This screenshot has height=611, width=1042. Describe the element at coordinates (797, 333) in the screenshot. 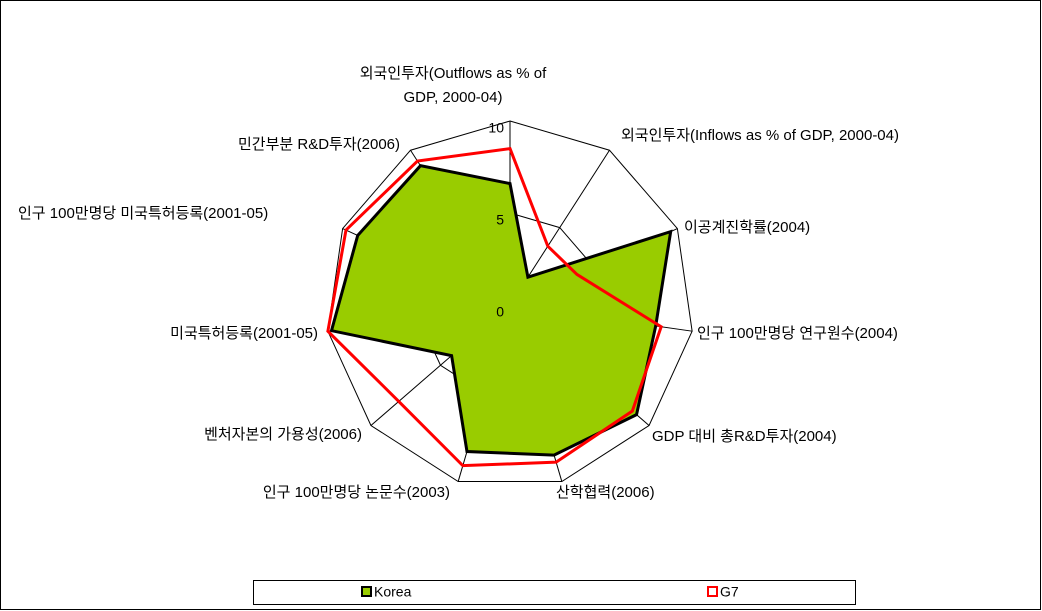

I see `axis-label: 인구 100만명당 연구원수(2004)` at that location.